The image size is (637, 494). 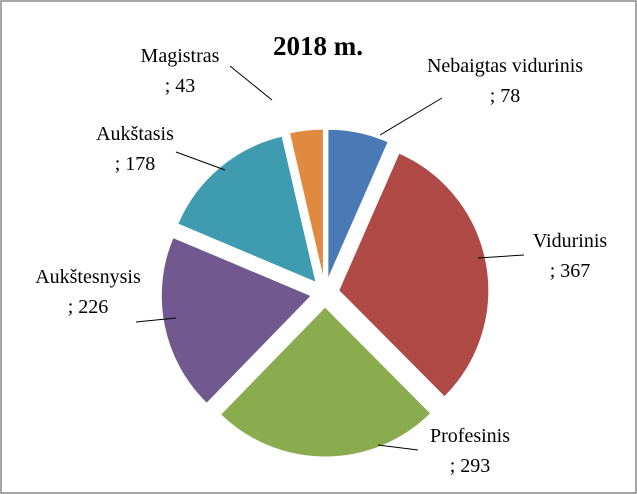 I want to click on data-label-name: Vidurinis, so click(x=570, y=241).